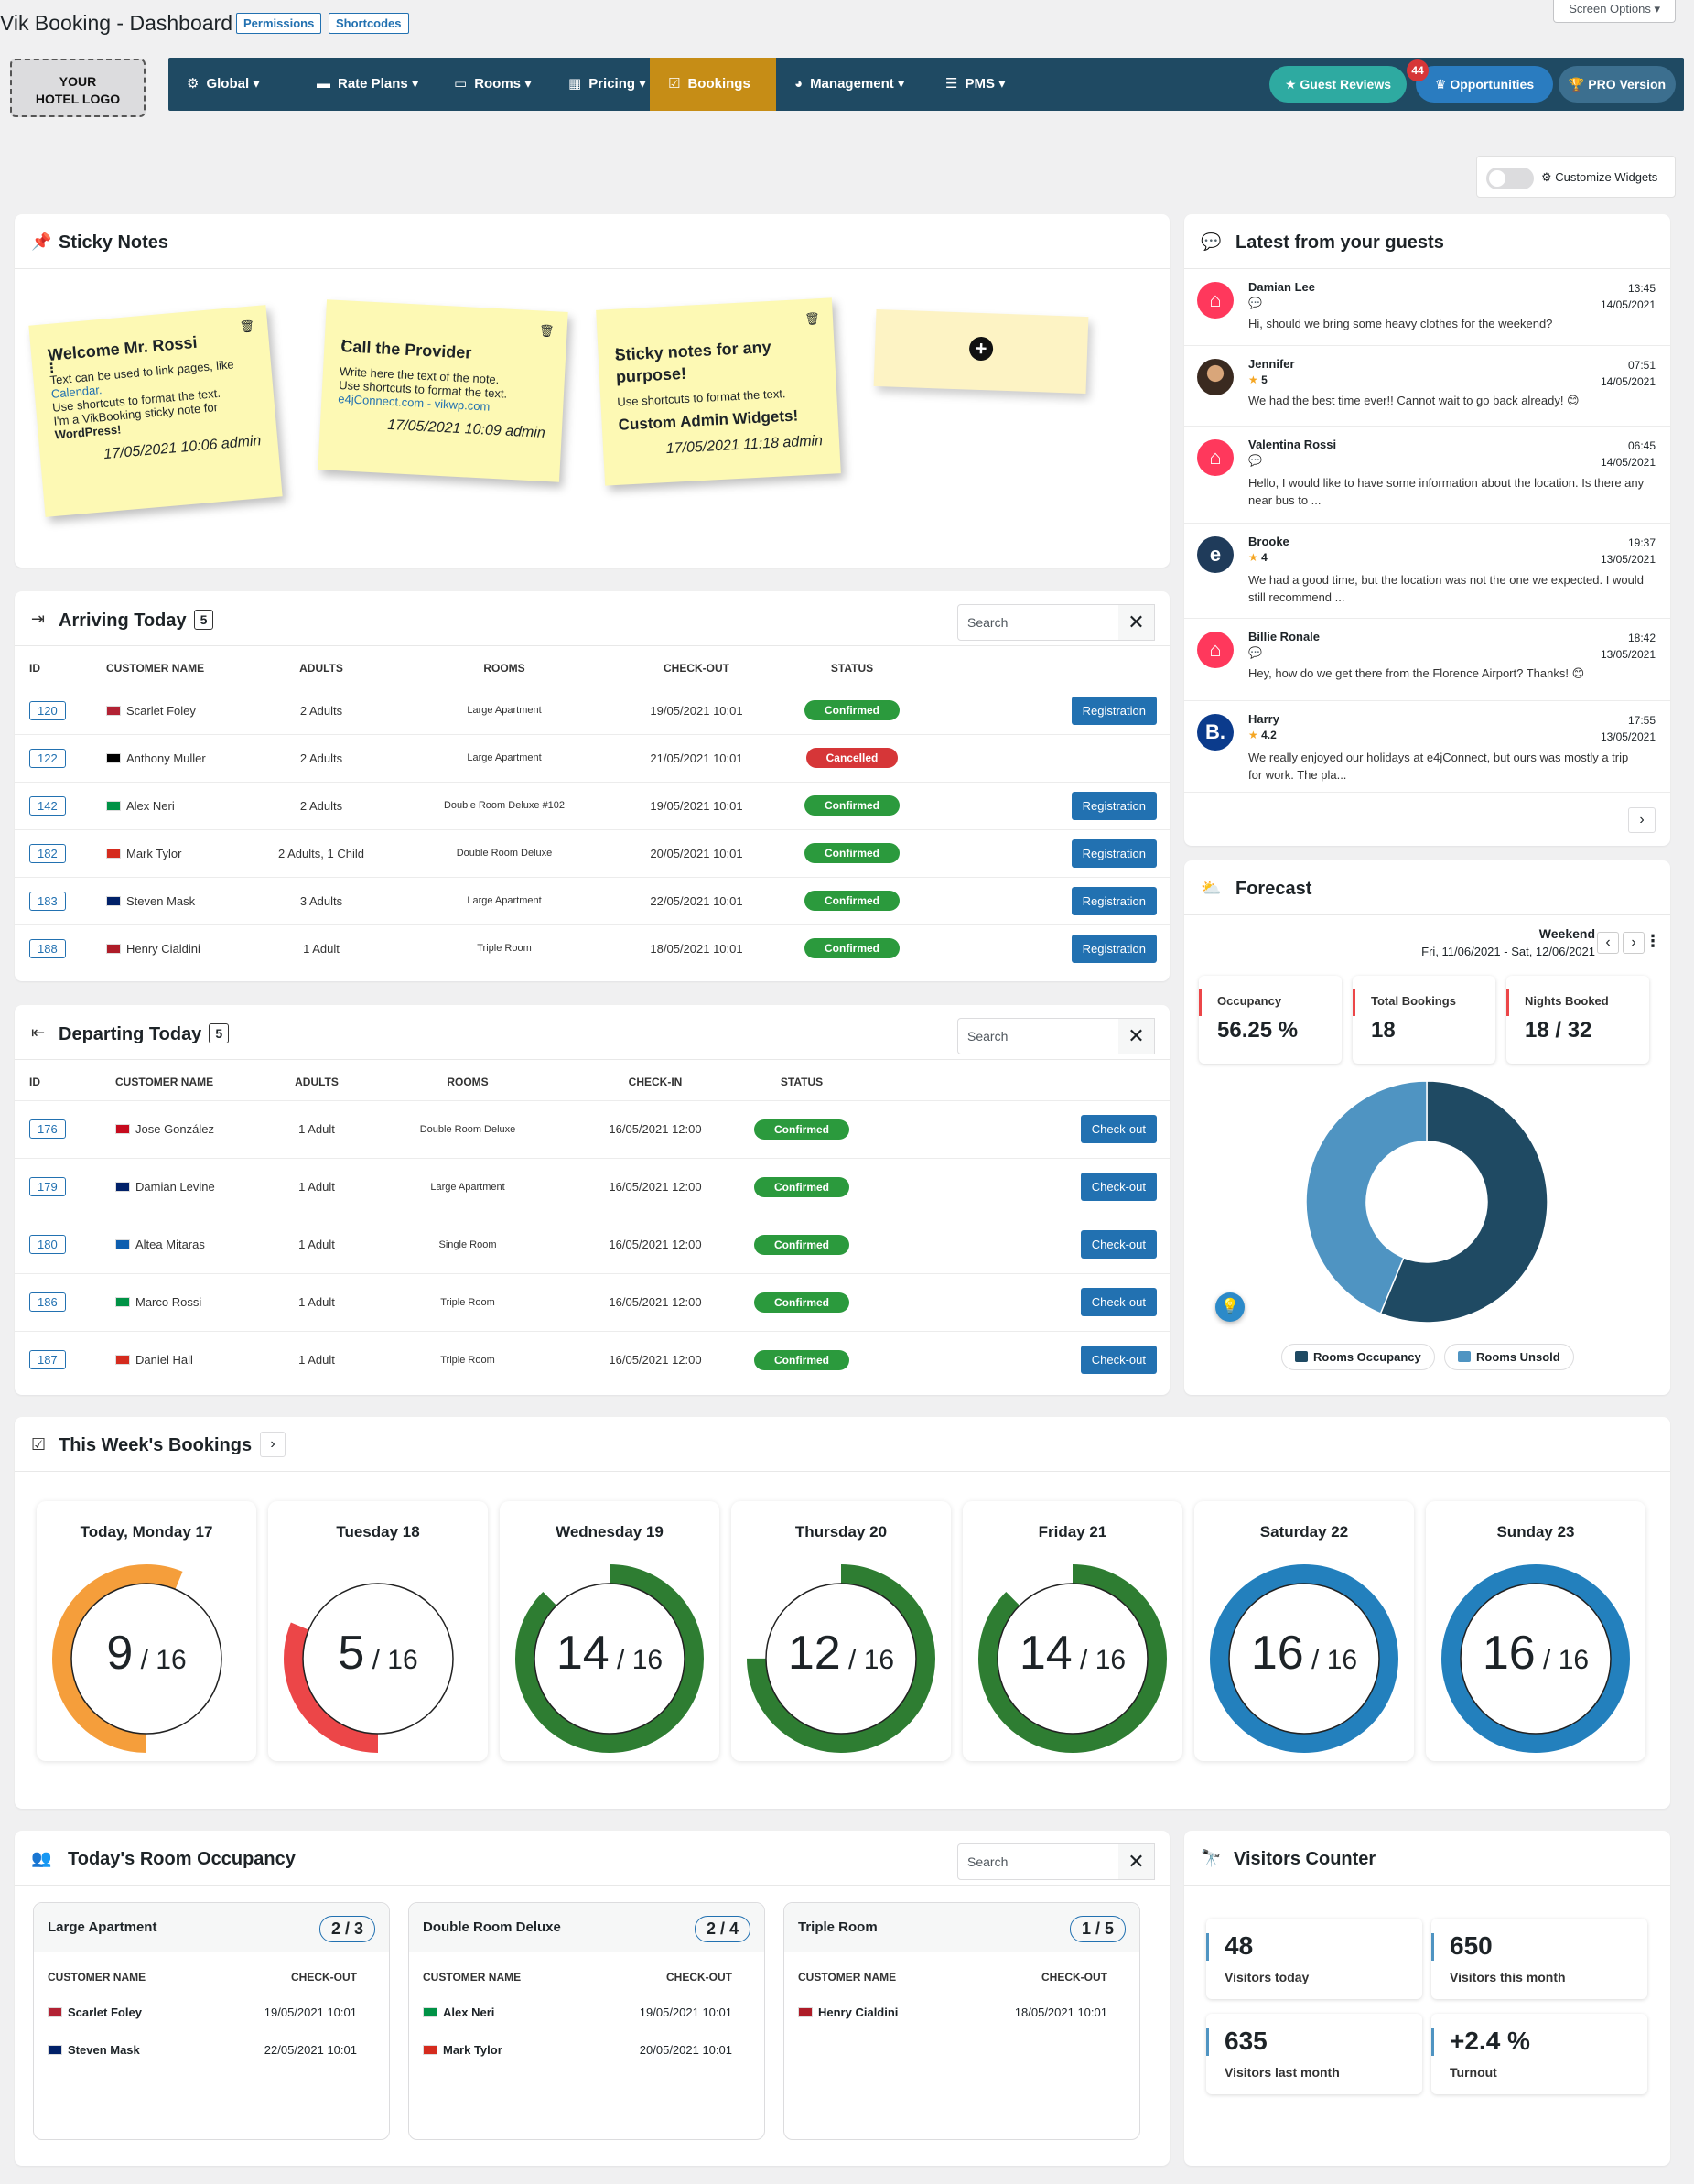 The image size is (1694, 2184). Describe the element at coordinates (1509, 1357) in the screenshot. I see `legend-rooms-unsold: Rooms Unsold` at that location.